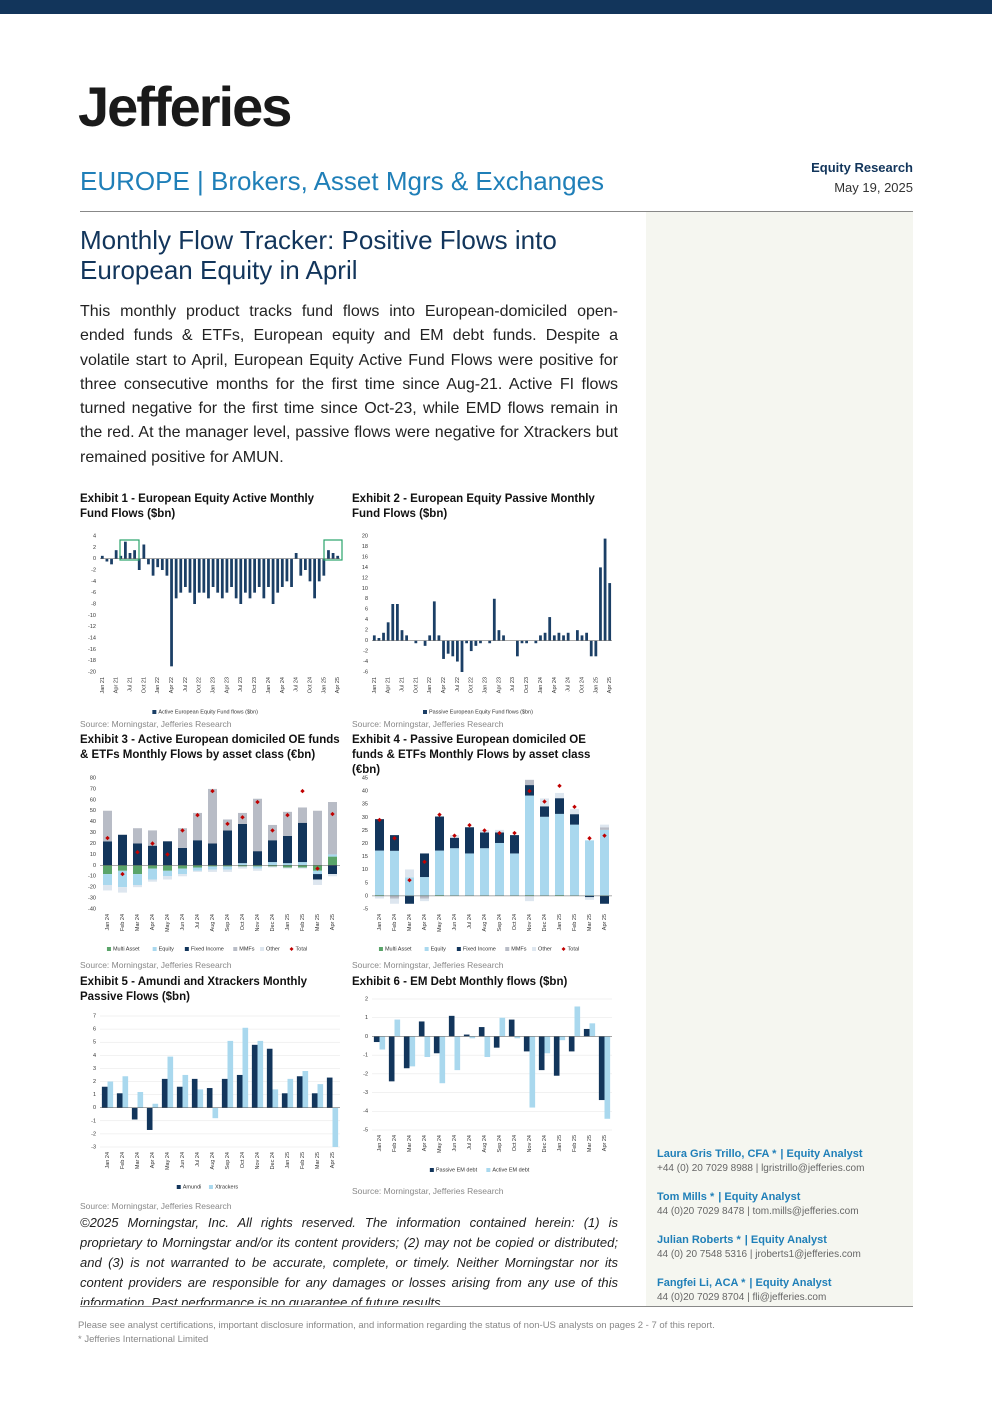 The height and width of the screenshot is (1403, 992). What do you see at coordinates (92, 650) in the screenshot?
I see `y-tick-label: -16` at bounding box center [92, 650].